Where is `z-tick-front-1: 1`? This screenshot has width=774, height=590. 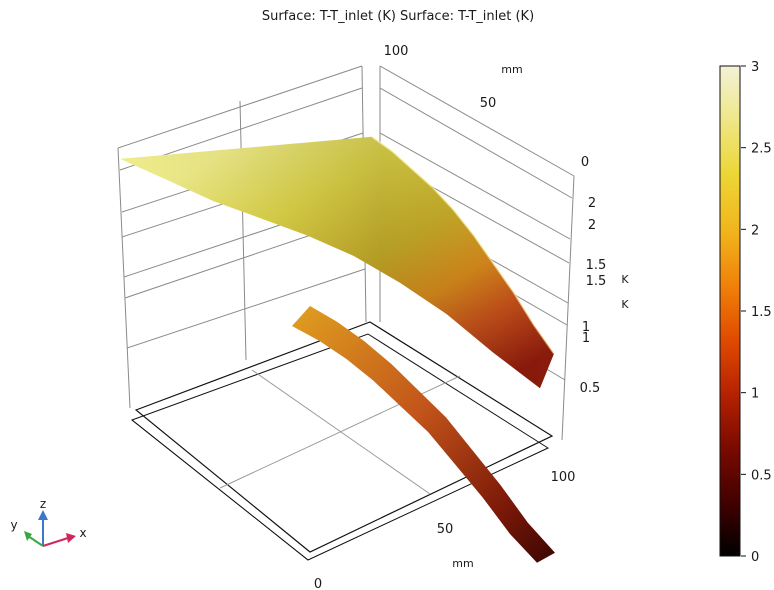 z-tick-front-1: 1 is located at coordinates (586, 338).